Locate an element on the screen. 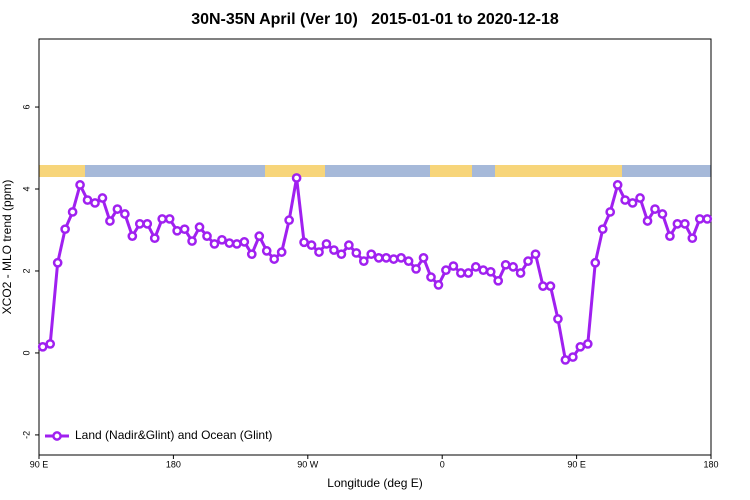 The width and height of the screenshot is (750, 500). legend-label: Land (Nadir&Glint) and Ocean (Glint) is located at coordinates (173, 435).